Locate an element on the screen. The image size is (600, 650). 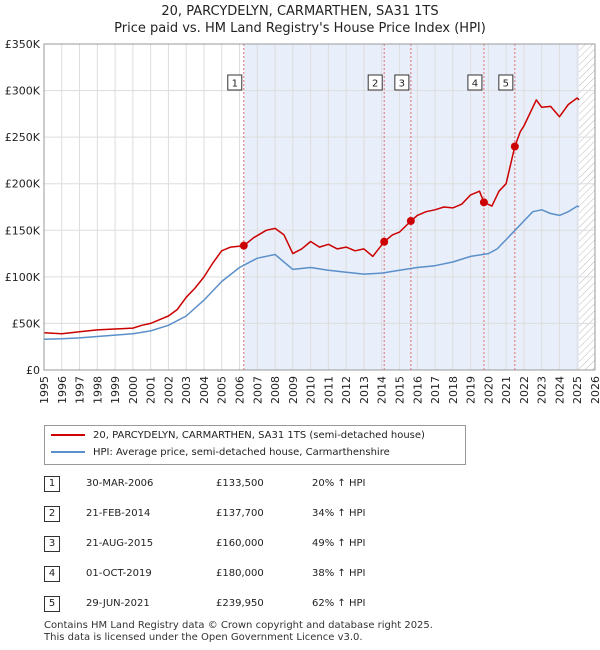
x-tick-label: 2022 is located at coordinates (524, 390).